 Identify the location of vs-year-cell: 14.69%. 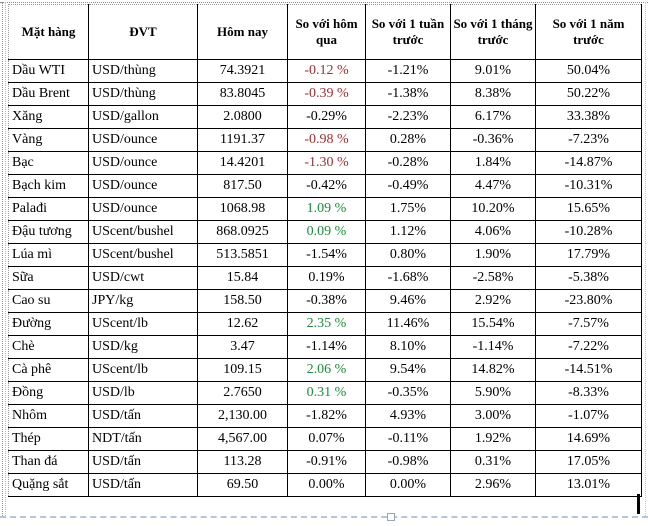
(588, 439).